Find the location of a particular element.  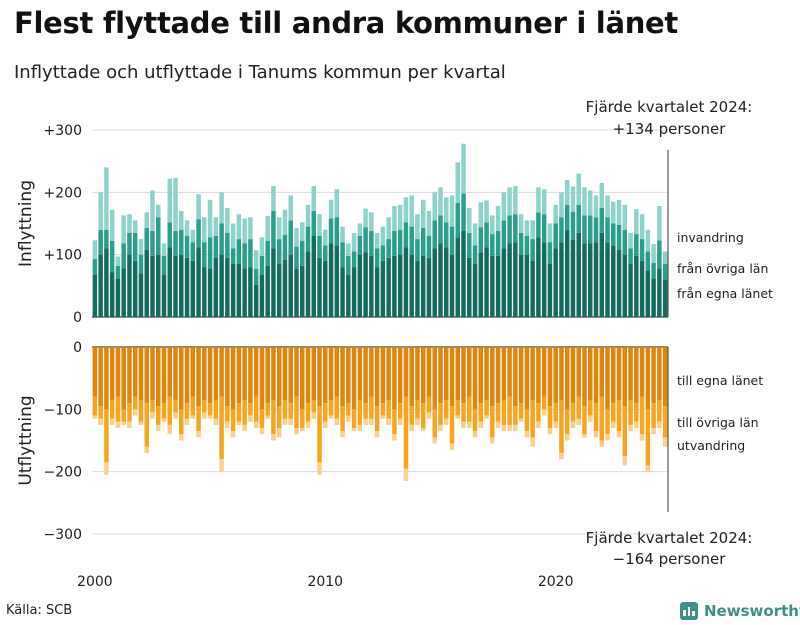

source-note: Källa: SCB is located at coordinates (39, 610).